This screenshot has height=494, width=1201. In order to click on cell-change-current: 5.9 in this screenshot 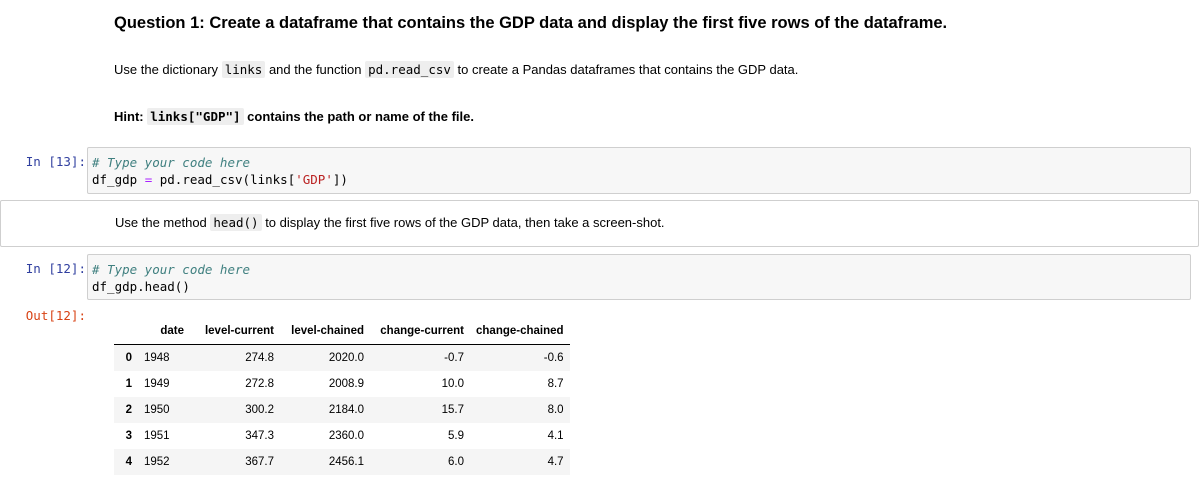, I will do `click(456, 436)`.